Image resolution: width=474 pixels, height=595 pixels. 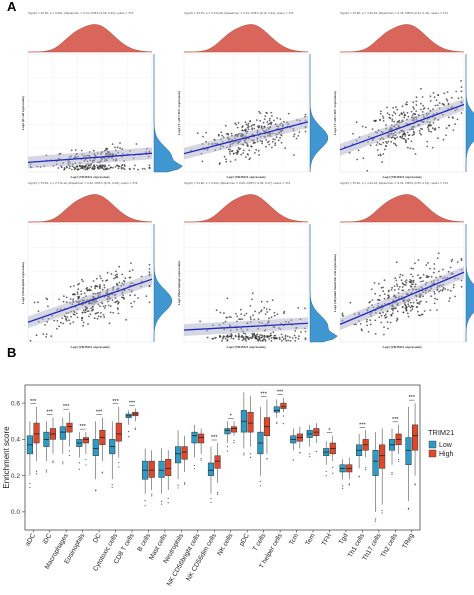 I want to click on right-density, so click(x=319, y=113).